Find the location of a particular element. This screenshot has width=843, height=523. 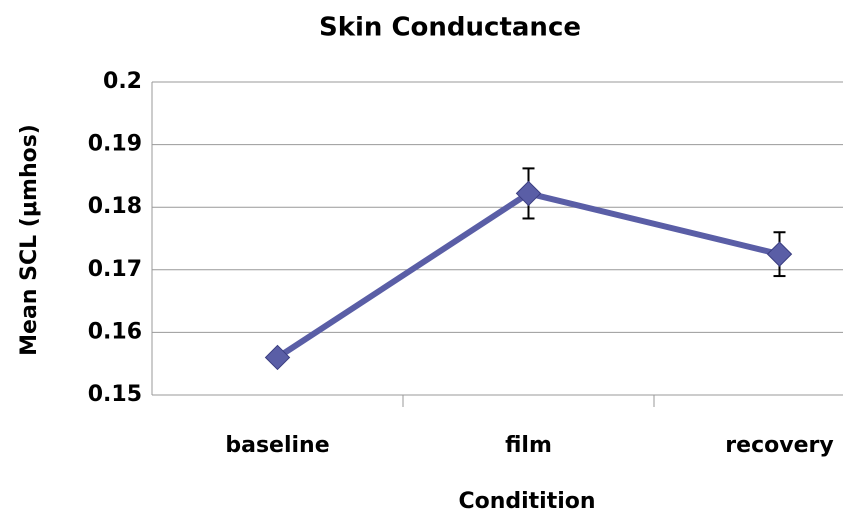

y-axis-label: Mean SCL (μmhos) is located at coordinates (29, 240).